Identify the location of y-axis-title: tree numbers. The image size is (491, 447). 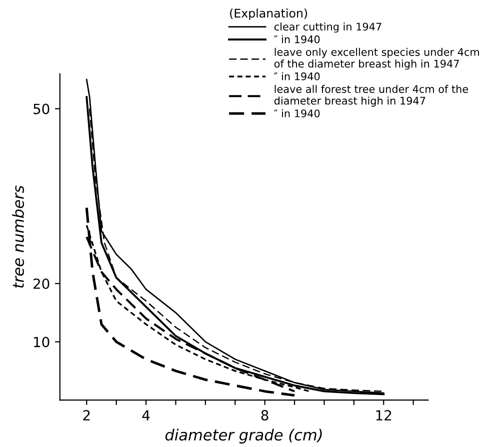
(18, 236).